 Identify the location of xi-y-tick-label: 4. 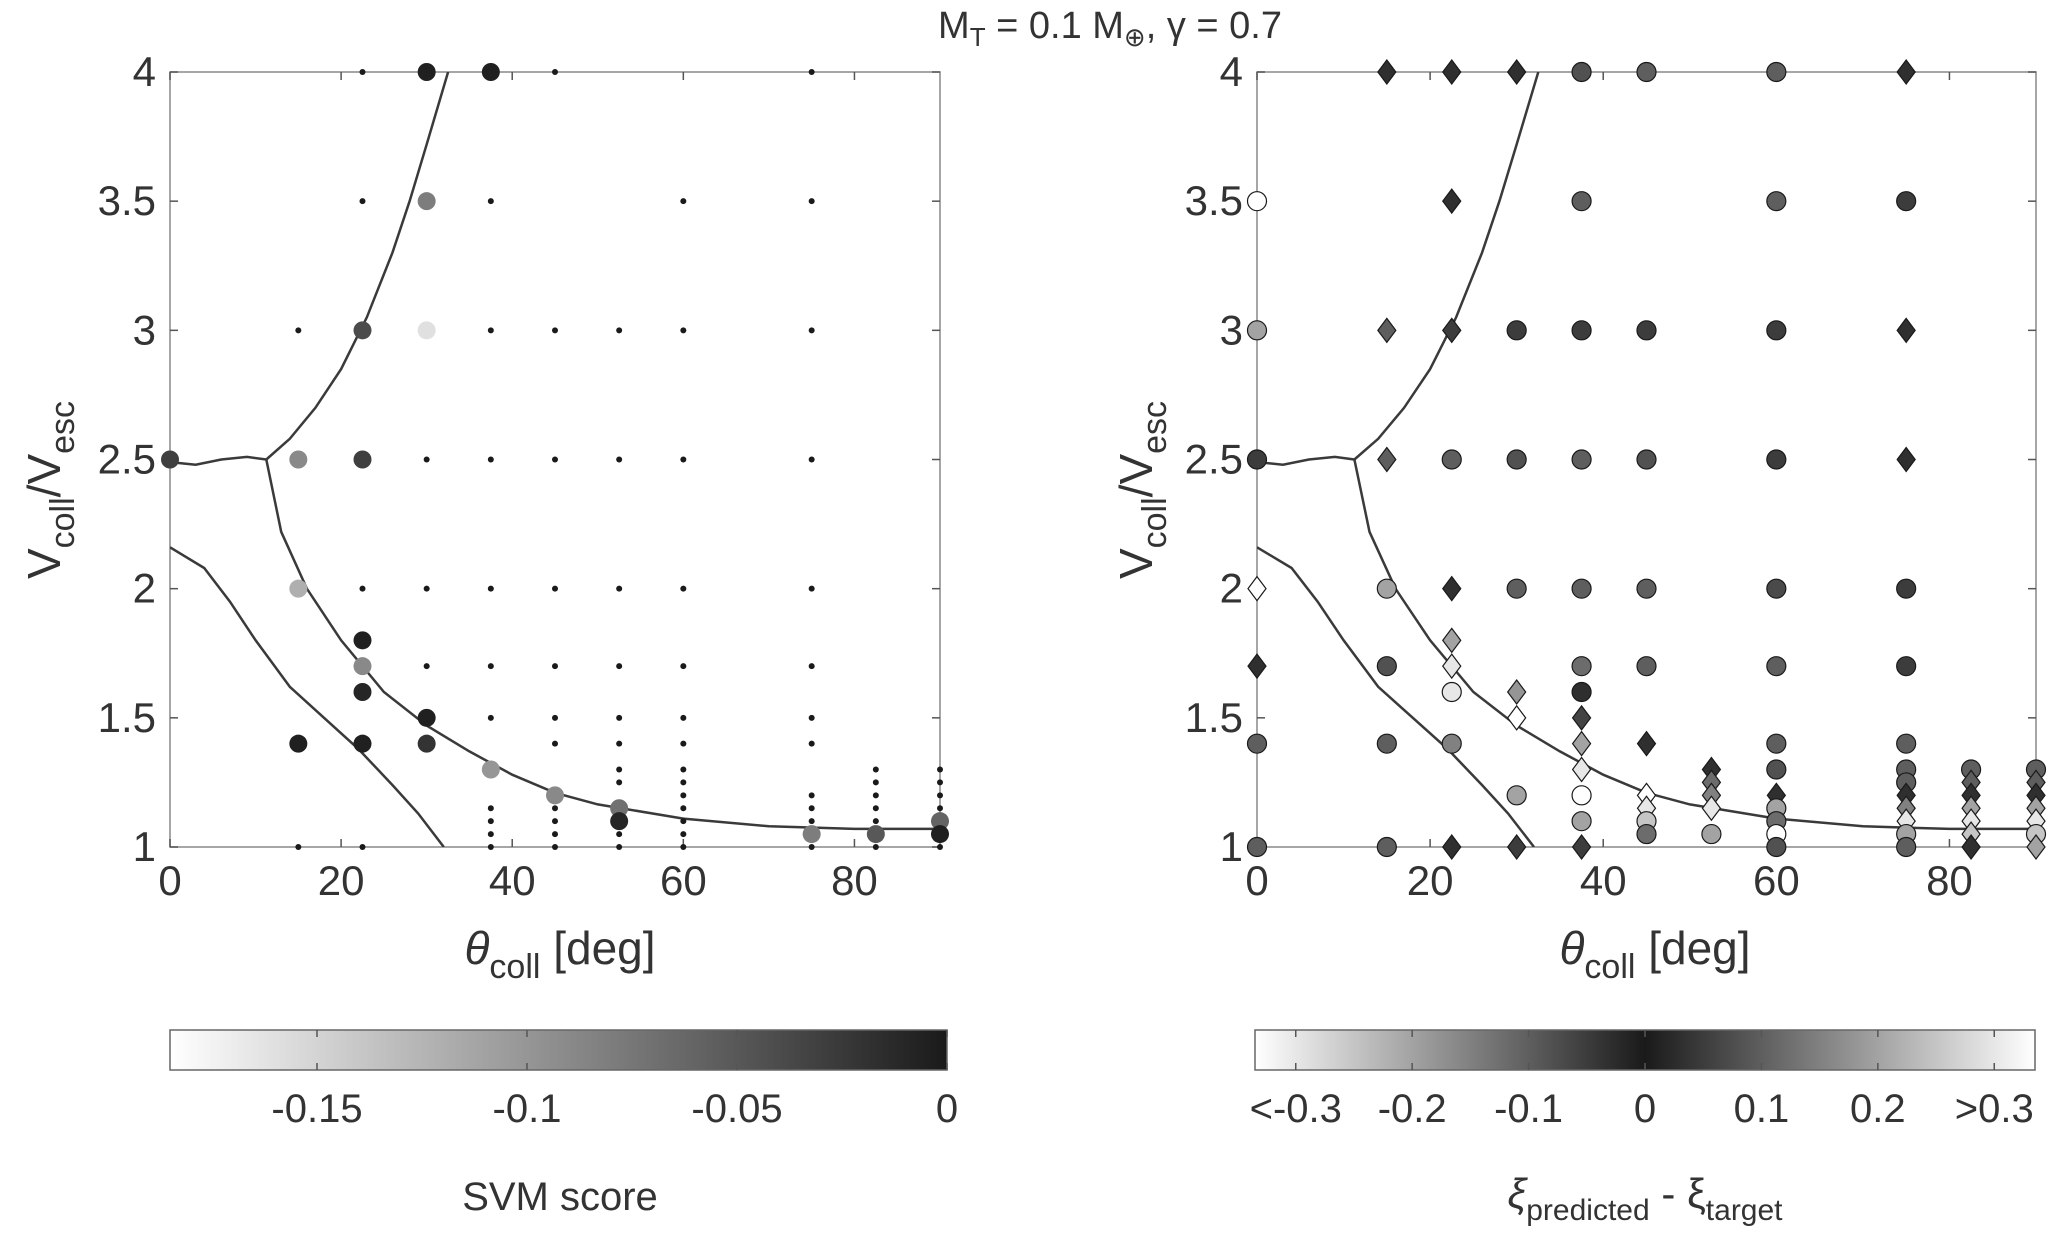
(1231, 71).